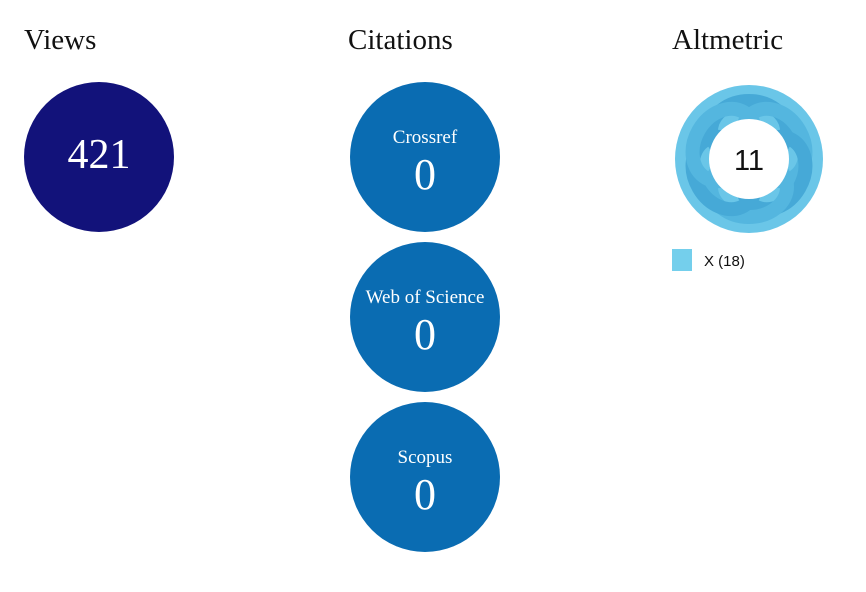 The image size is (866, 592). I want to click on views-circle, so click(99, 157).